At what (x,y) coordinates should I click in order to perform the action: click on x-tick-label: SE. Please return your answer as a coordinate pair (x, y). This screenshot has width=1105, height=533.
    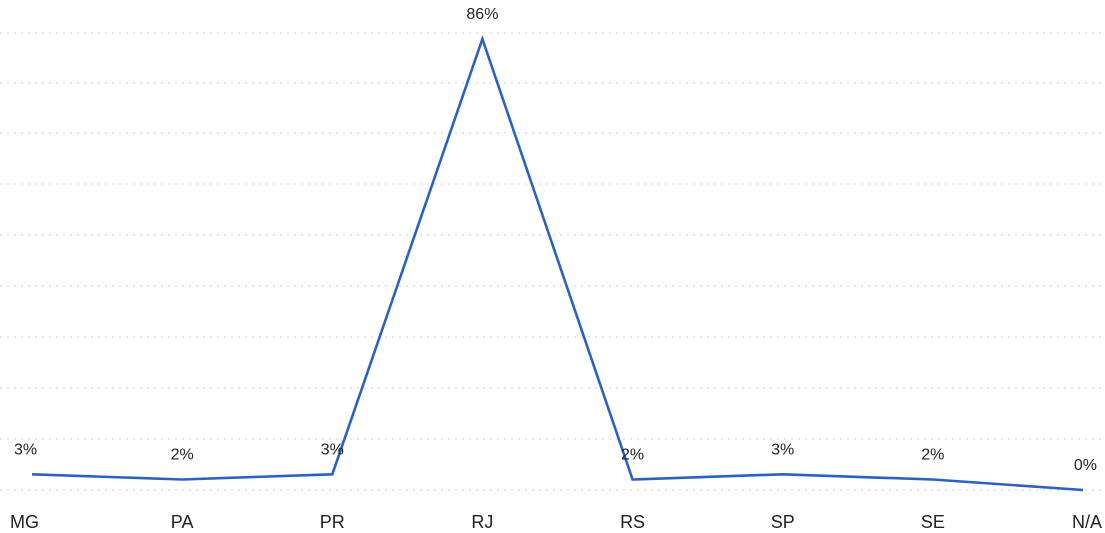
    Looking at the image, I should click on (933, 522).